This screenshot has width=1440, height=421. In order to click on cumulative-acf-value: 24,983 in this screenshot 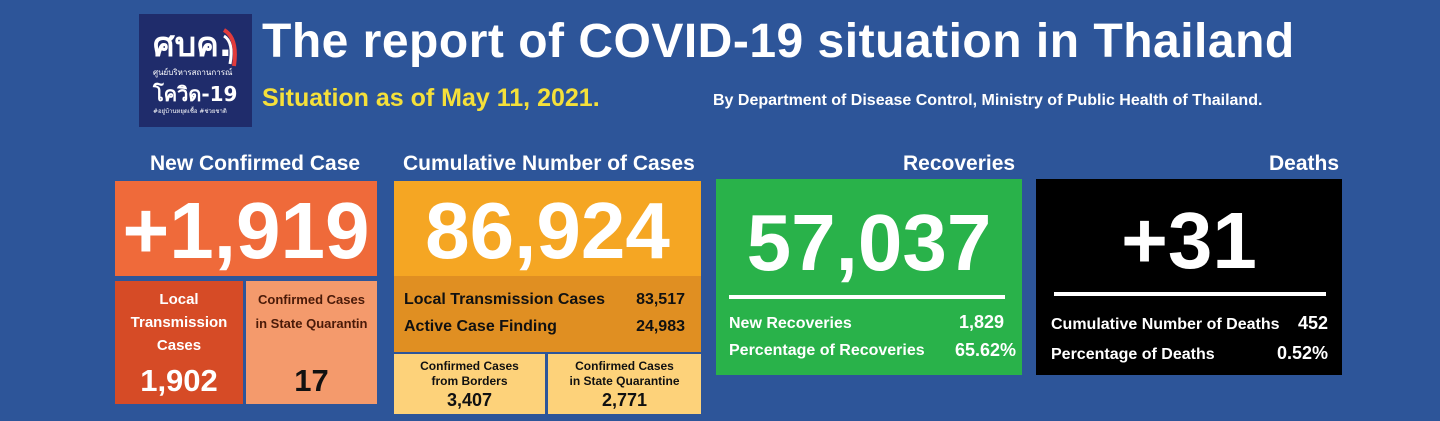, I will do `click(660, 326)`.